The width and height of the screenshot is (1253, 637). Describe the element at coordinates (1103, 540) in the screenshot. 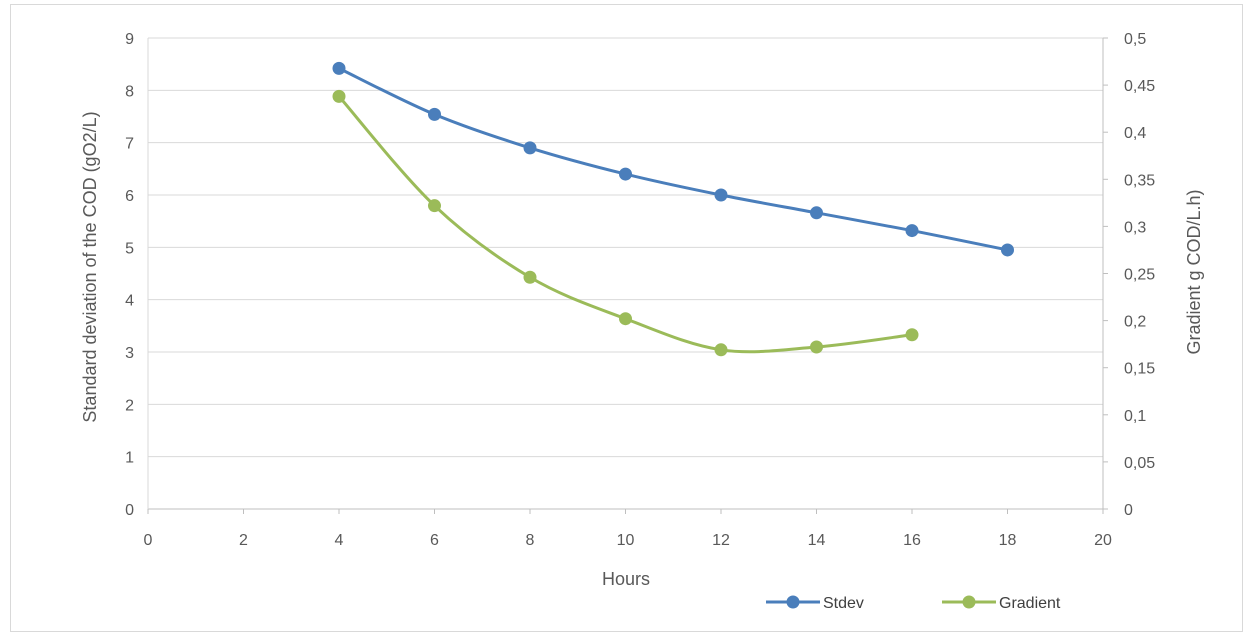

I see `x-tick-label-10: 20` at that location.